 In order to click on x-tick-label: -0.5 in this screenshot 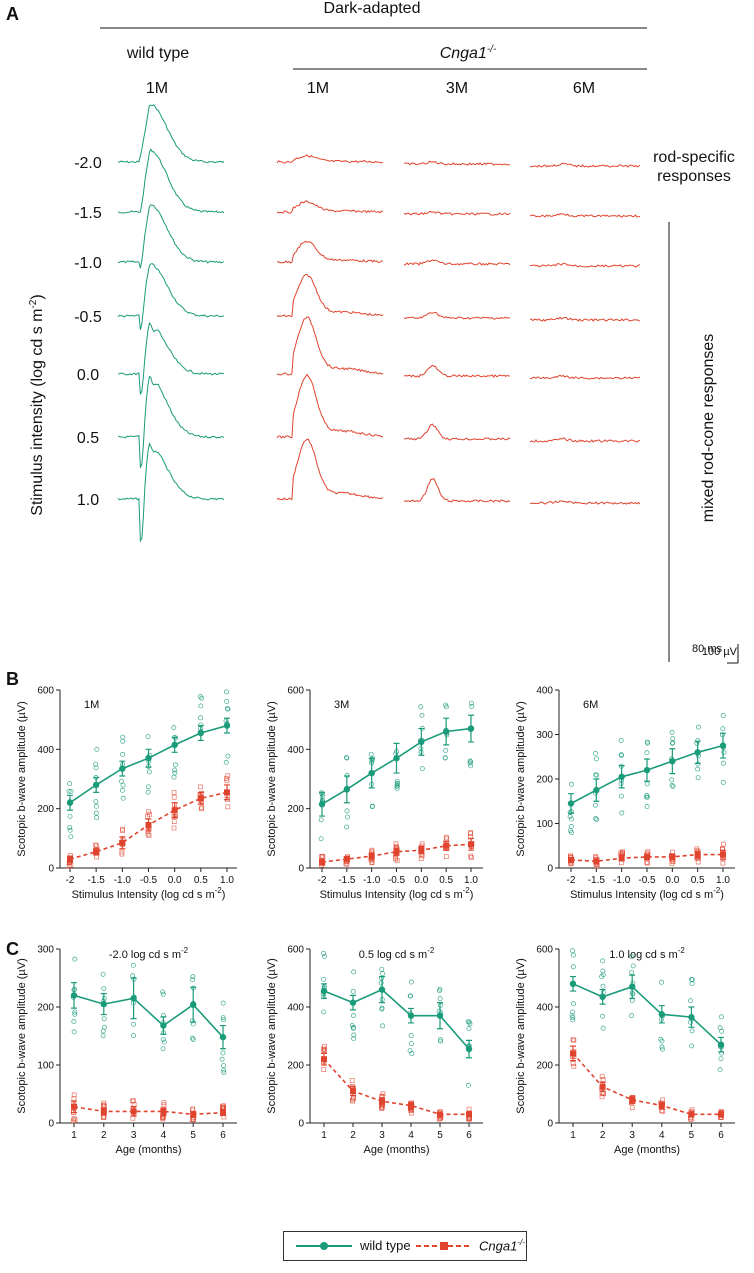, I will do `click(647, 880)`.